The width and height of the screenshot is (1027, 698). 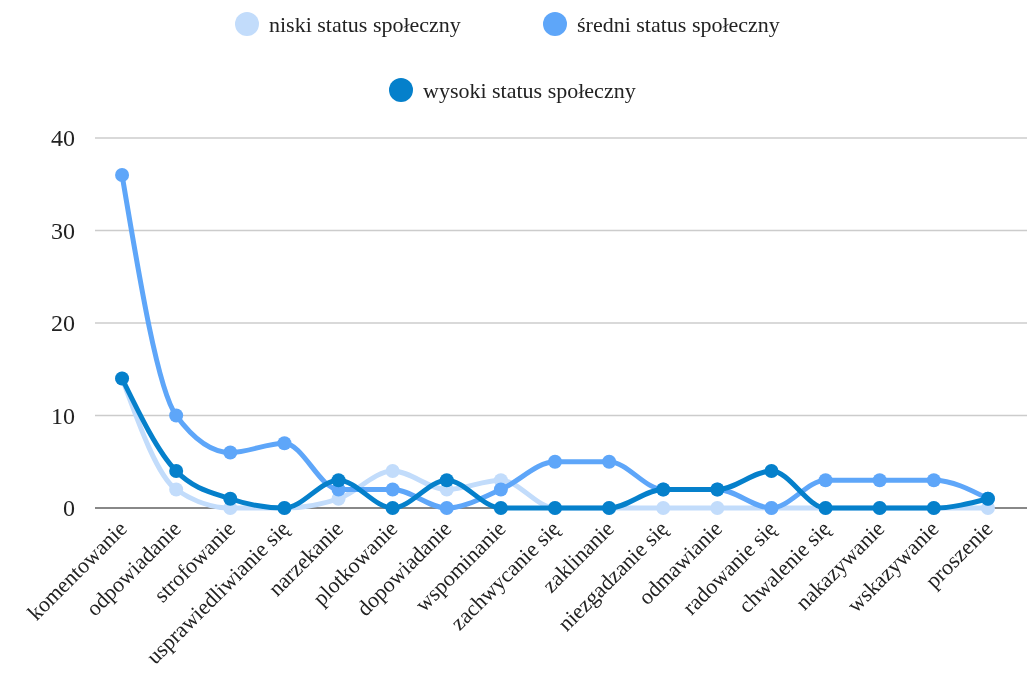 I want to click on y-tick-label: 10, so click(x=63, y=415).